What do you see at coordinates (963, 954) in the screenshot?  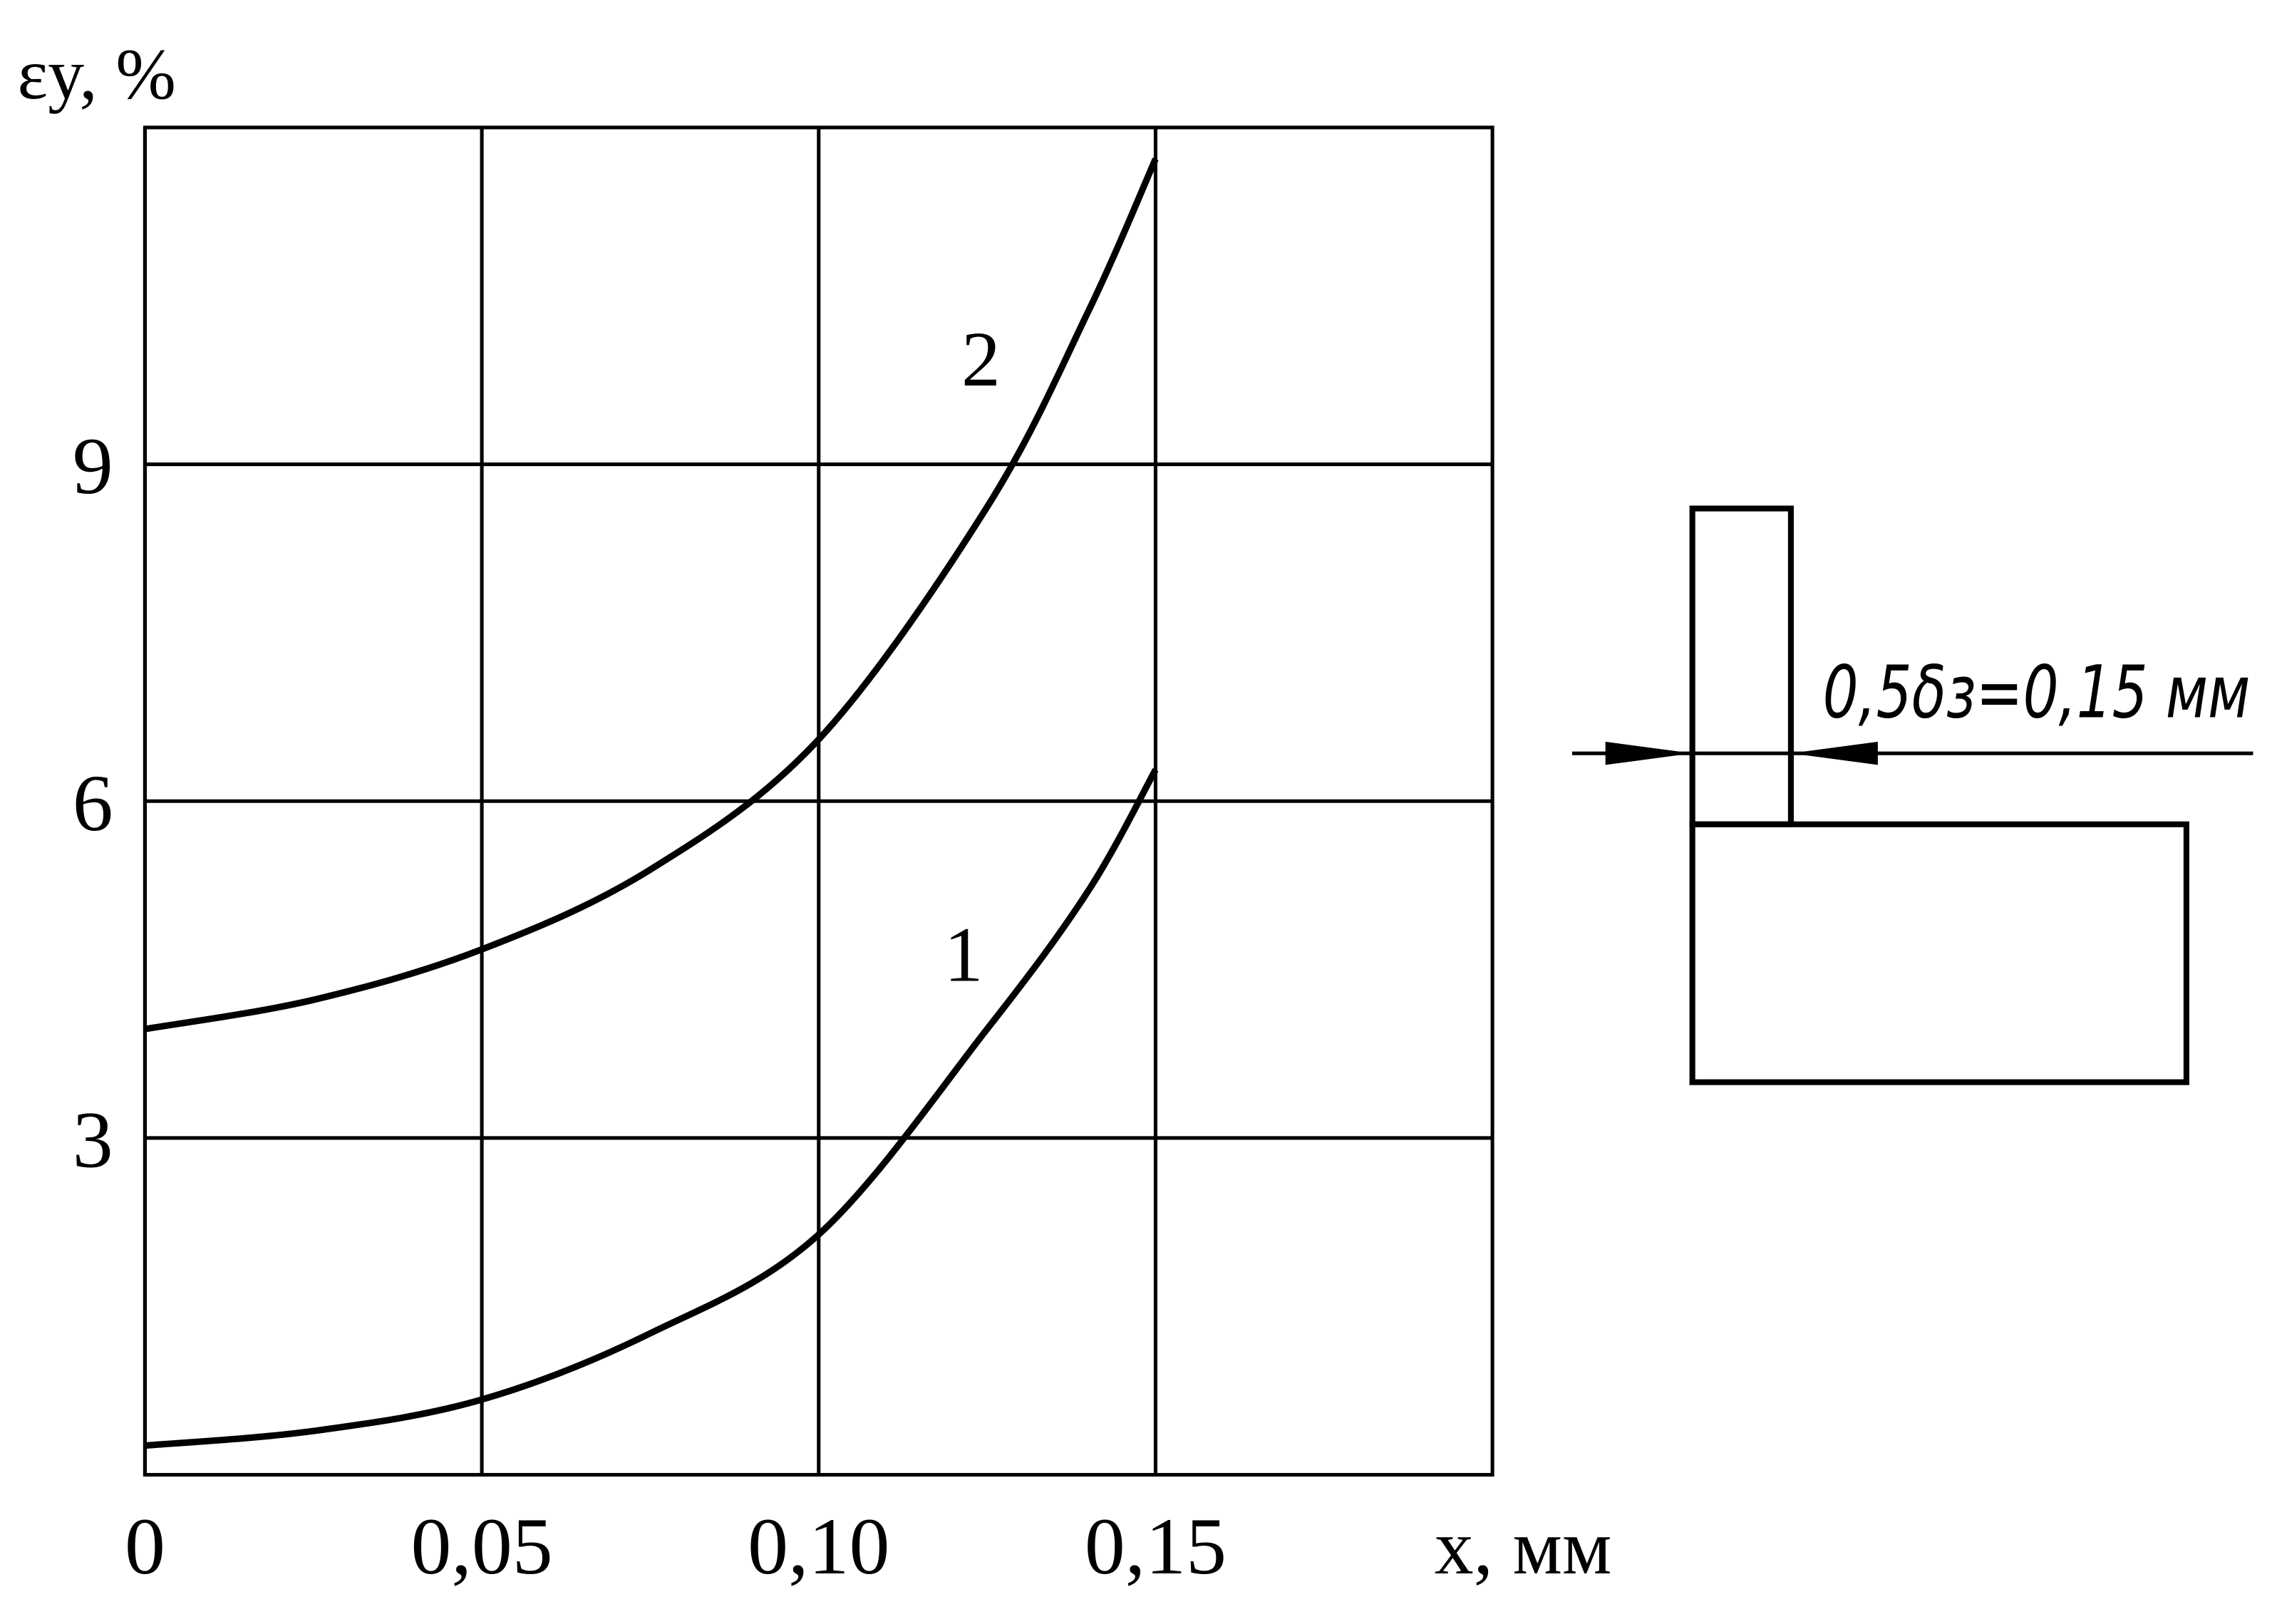 I see `series-label: 1` at bounding box center [963, 954].